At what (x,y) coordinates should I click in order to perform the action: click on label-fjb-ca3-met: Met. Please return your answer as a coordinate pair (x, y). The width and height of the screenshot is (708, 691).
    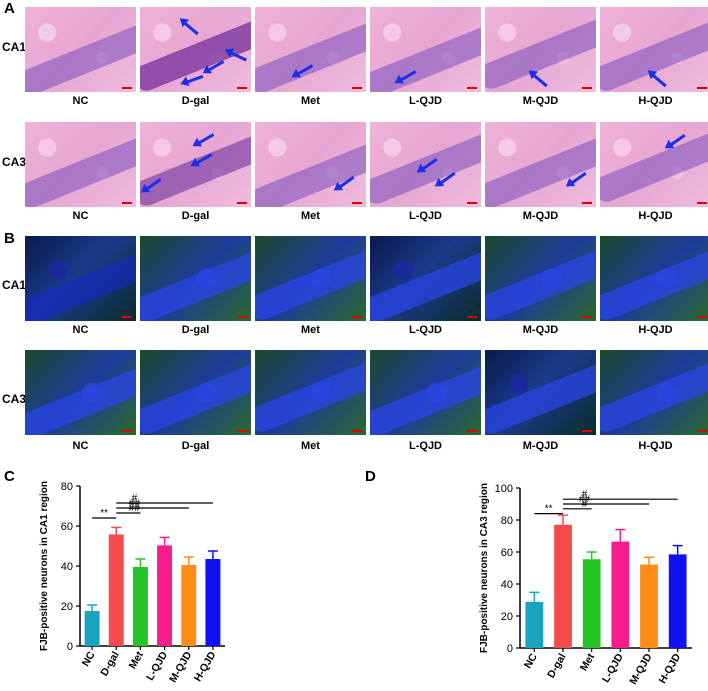
    Looking at the image, I should click on (310, 446).